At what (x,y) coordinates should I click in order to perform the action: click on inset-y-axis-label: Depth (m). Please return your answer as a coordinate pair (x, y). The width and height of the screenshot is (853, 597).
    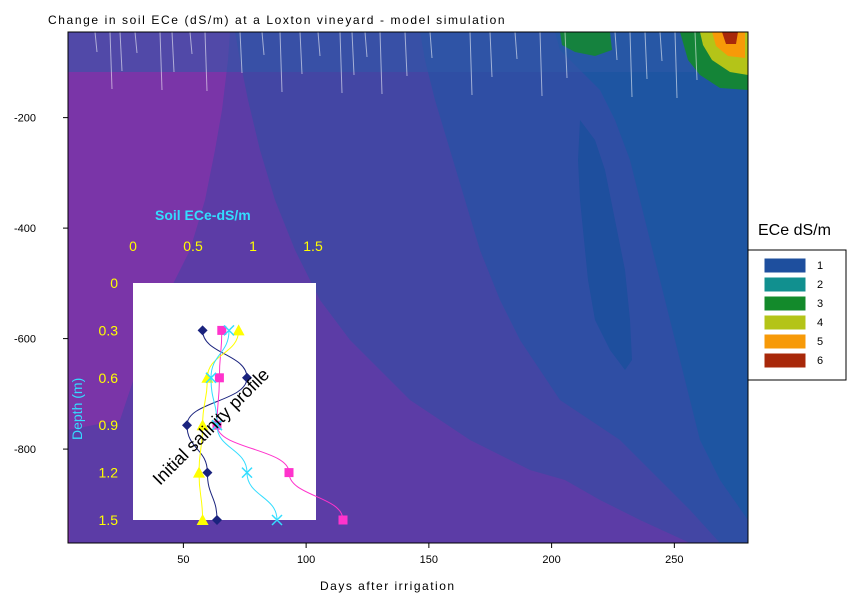
    Looking at the image, I should click on (77, 409).